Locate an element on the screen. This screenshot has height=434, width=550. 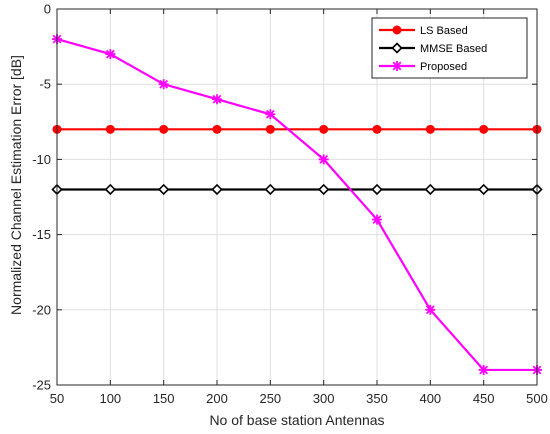
legend: LS Based MMSE Based Proposed is located at coordinates (449, 48).